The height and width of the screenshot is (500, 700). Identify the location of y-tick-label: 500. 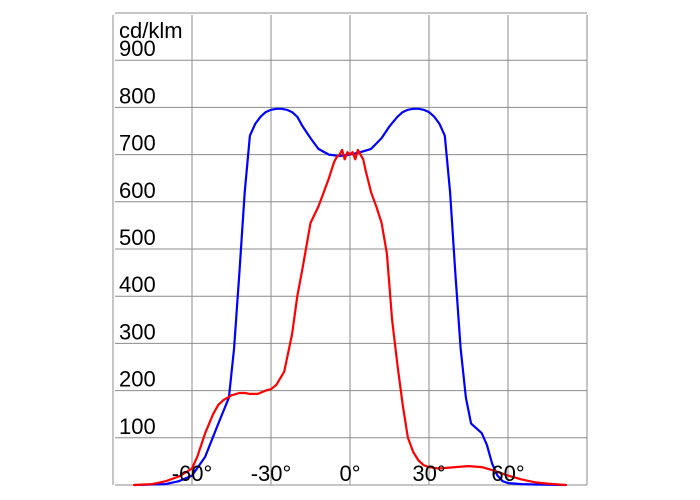
(137, 237).